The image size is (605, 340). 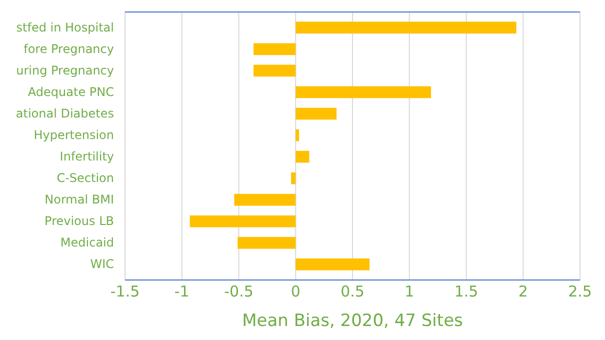 I want to click on y-tick-label: Normal BMI, so click(x=79, y=199).